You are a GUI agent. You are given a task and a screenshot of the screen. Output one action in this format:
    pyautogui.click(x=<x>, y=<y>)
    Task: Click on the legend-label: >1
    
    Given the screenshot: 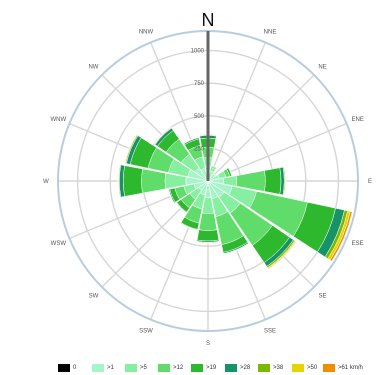 What is the action you would take?
    pyautogui.click(x=110, y=368)
    